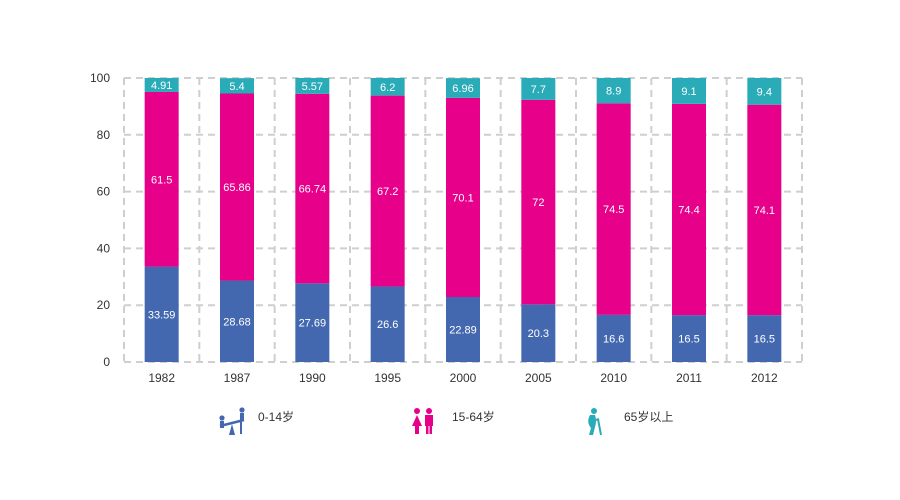 The image size is (900, 500). Describe the element at coordinates (161, 378) in the screenshot. I see `x-tick-label: 1982` at that location.